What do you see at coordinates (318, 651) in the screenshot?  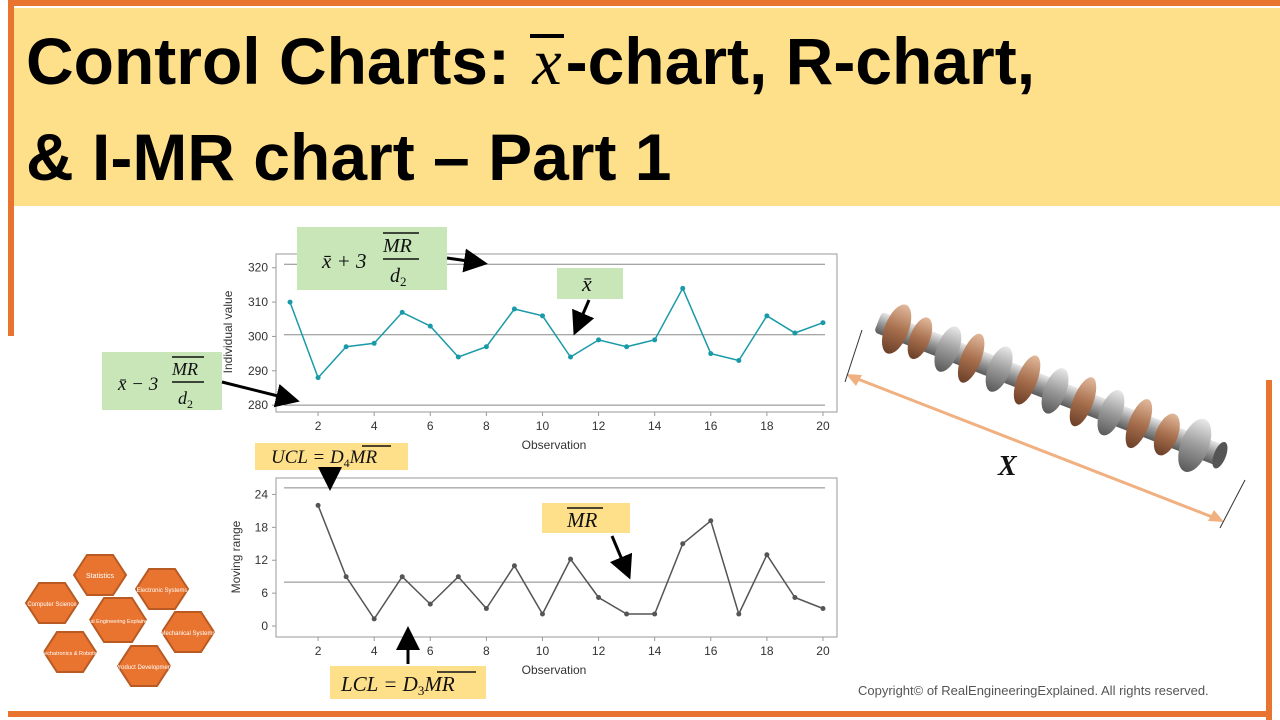 I see `moving-range-x-tick-label: 2` at bounding box center [318, 651].